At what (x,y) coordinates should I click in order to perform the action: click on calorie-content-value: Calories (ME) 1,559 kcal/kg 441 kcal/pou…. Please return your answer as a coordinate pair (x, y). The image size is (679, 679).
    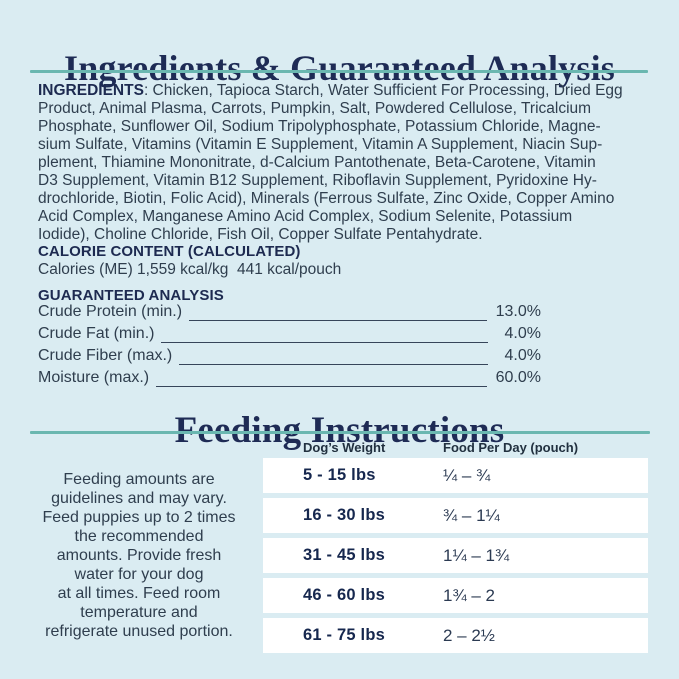
    Looking at the image, I should click on (190, 269).